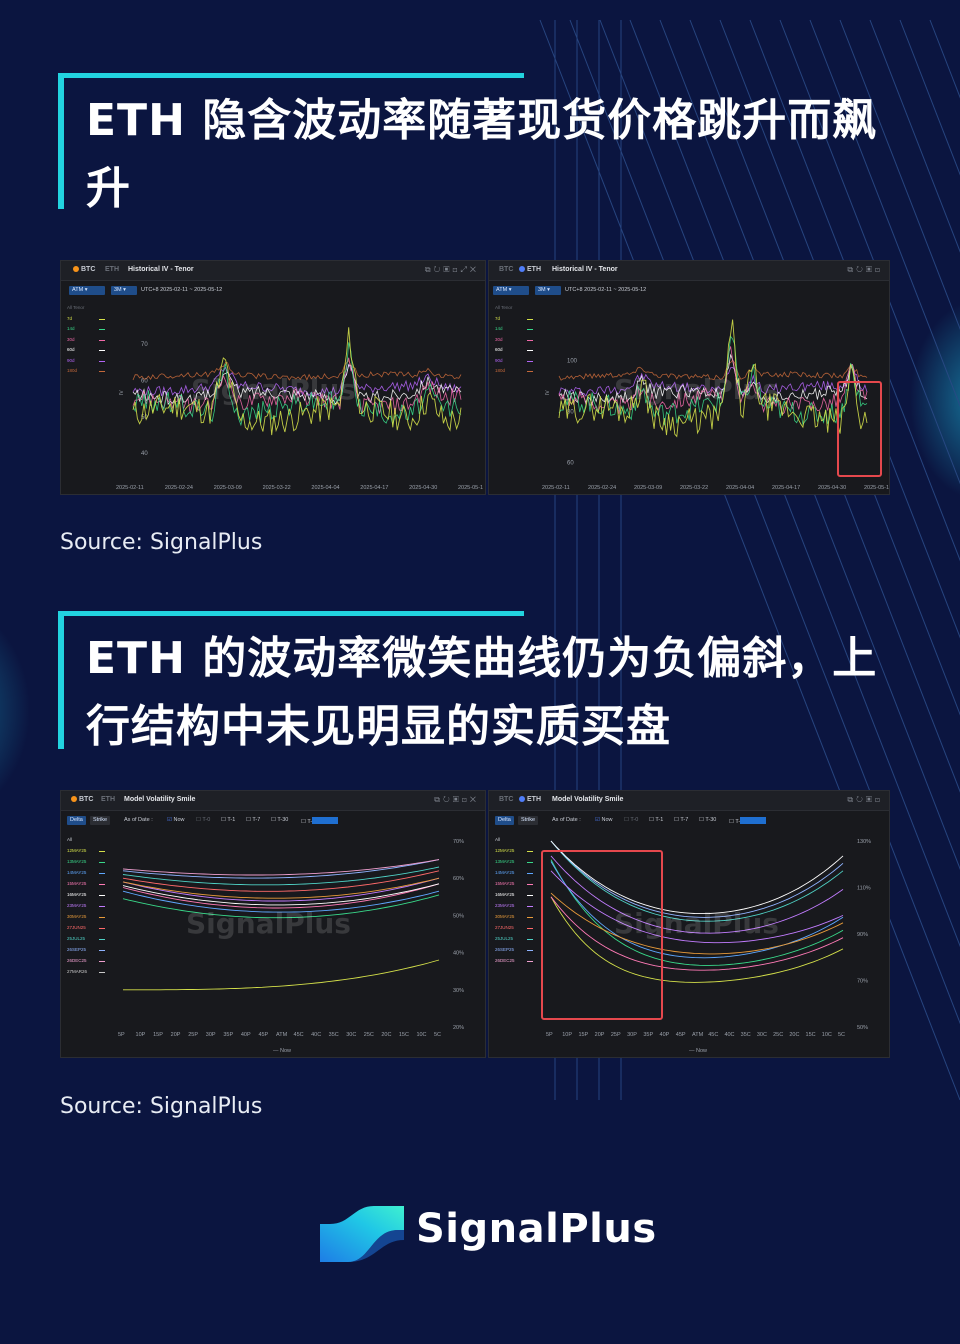 The height and width of the screenshot is (1344, 960). What do you see at coordinates (458, 991) in the screenshot?
I see `y-tick-label: 30%` at bounding box center [458, 991].